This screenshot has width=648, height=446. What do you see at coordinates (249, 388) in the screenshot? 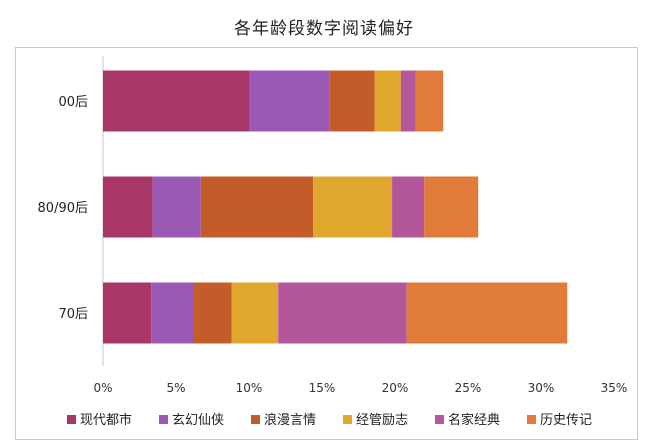
I see `x-tick-label: 10%` at bounding box center [249, 388].